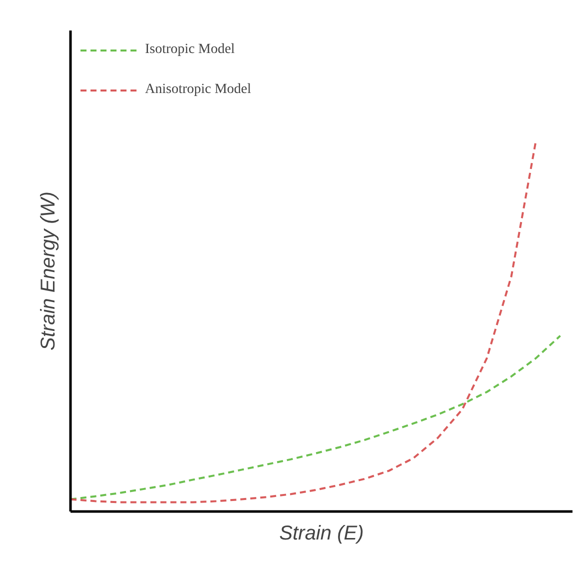 Image resolution: width=587 pixels, height=571 pixels. I want to click on y-axis-title: Strain Energy (W), so click(49, 271).